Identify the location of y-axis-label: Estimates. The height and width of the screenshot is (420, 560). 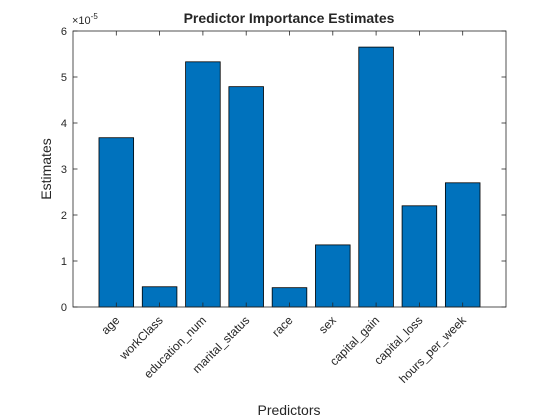
(46, 168).